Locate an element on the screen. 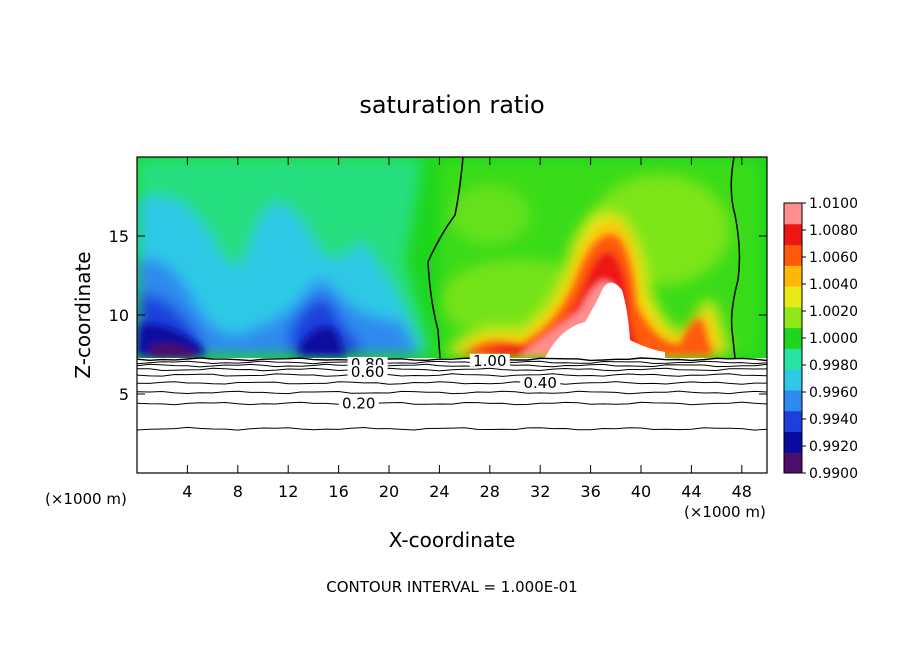 The width and height of the screenshot is (904, 654). x-axis-label: X-coordinate is located at coordinates (452, 540).